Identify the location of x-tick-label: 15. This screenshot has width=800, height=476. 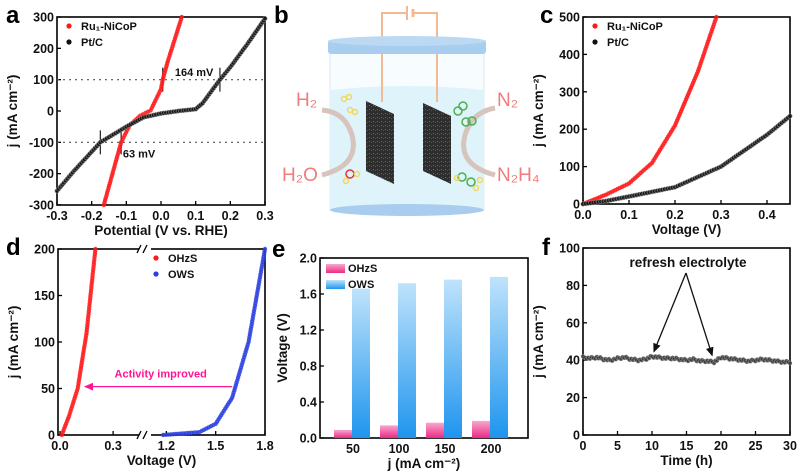
(687, 446).